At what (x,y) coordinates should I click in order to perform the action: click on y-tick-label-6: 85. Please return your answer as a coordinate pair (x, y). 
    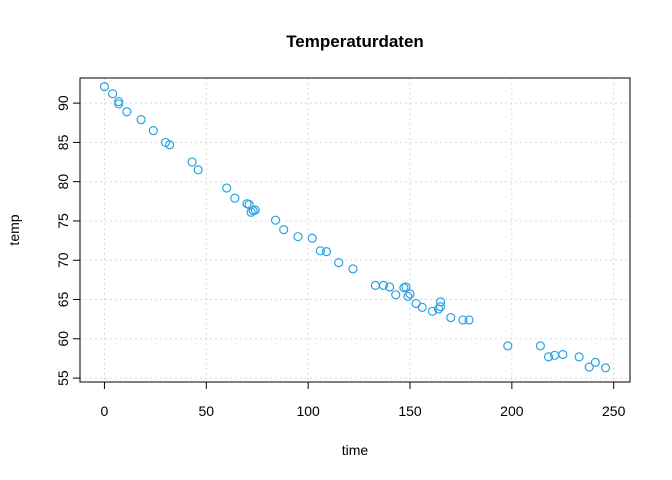
    Looking at the image, I should click on (63, 142).